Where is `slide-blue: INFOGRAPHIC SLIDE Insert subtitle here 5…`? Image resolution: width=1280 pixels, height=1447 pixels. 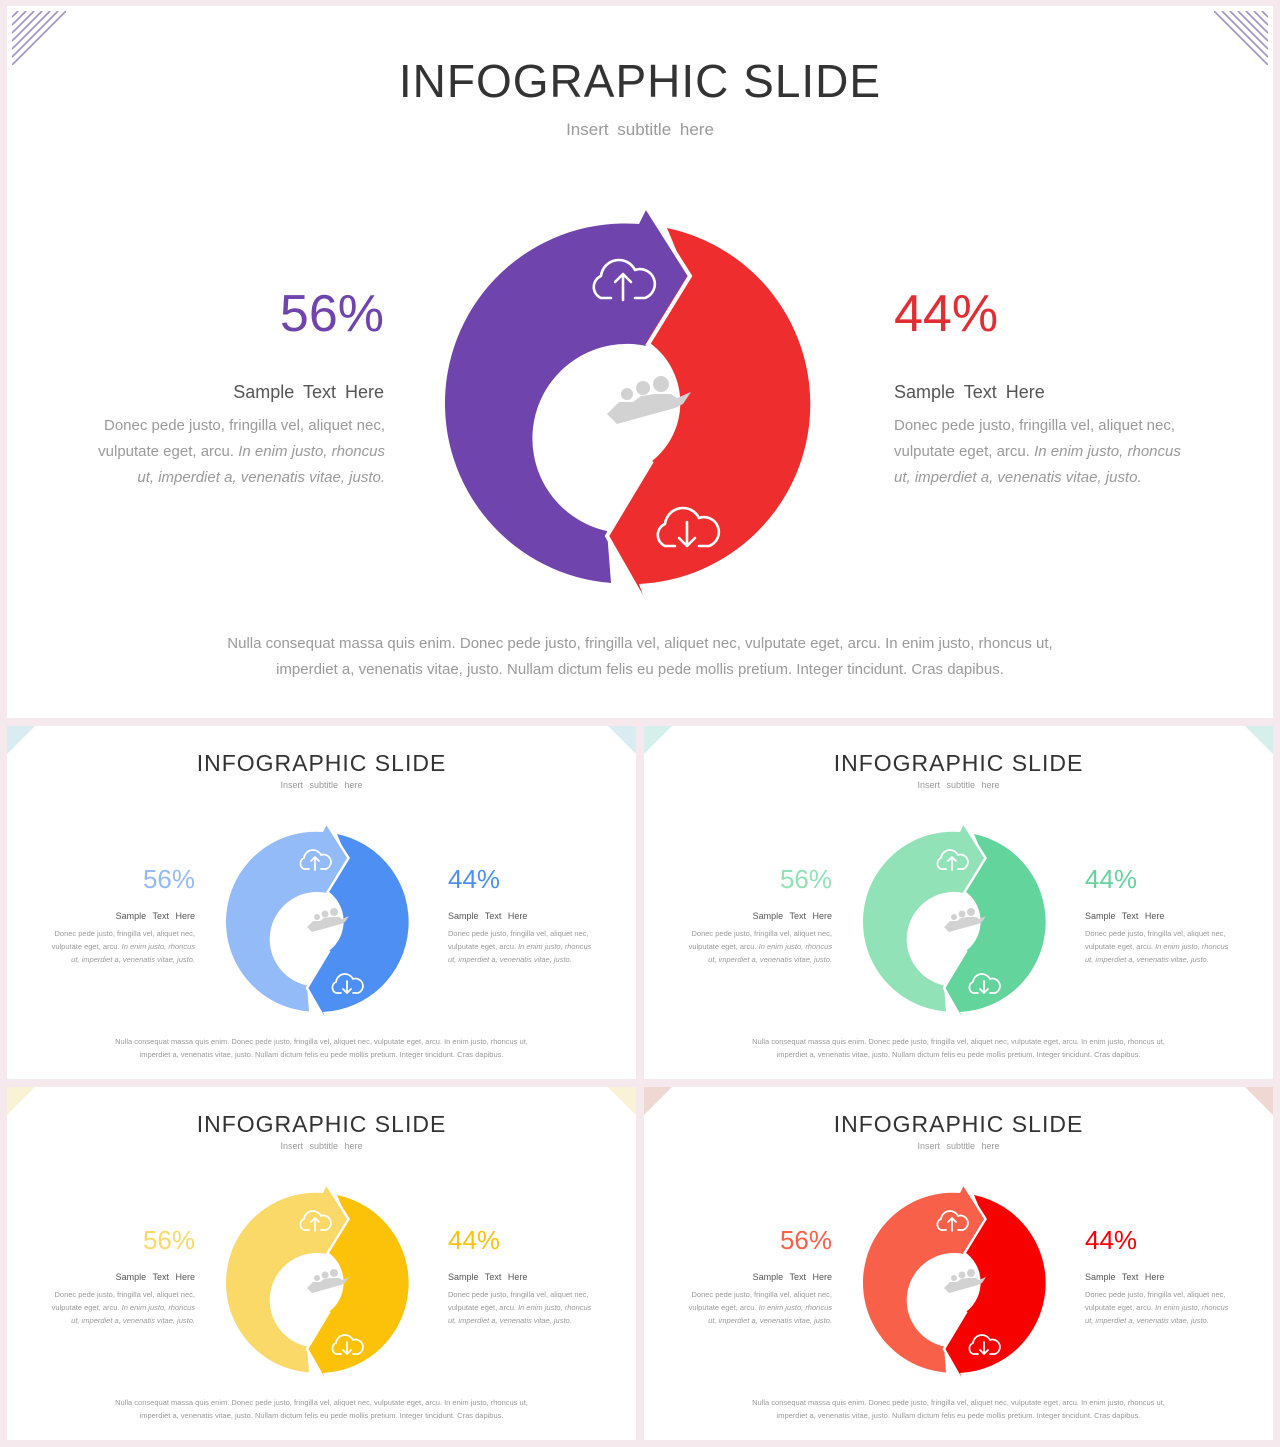 slide-blue: INFOGRAPHIC SLIDE Insert subtitle here 5… is located at coordinates (321, 902).